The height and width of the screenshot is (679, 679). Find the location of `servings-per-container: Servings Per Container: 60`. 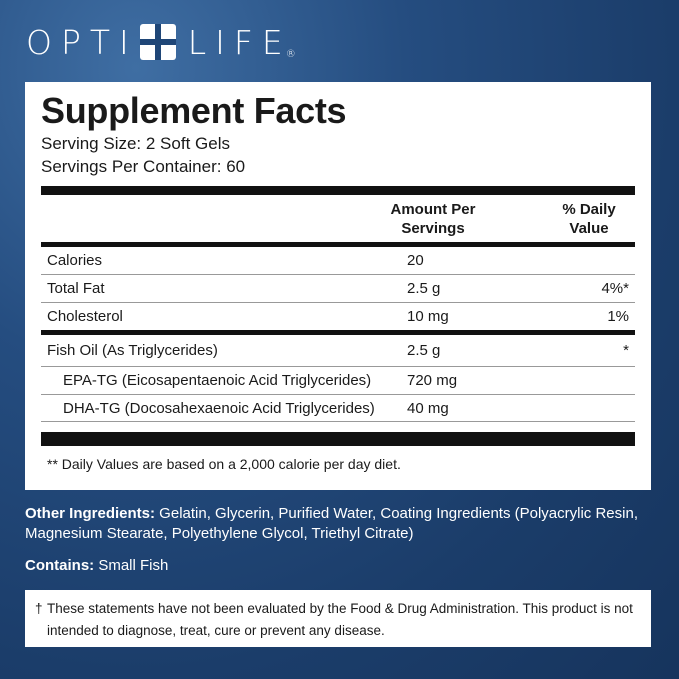

servings-per-container: Servings Per Container: 60 is located at coordinates (143, 166).